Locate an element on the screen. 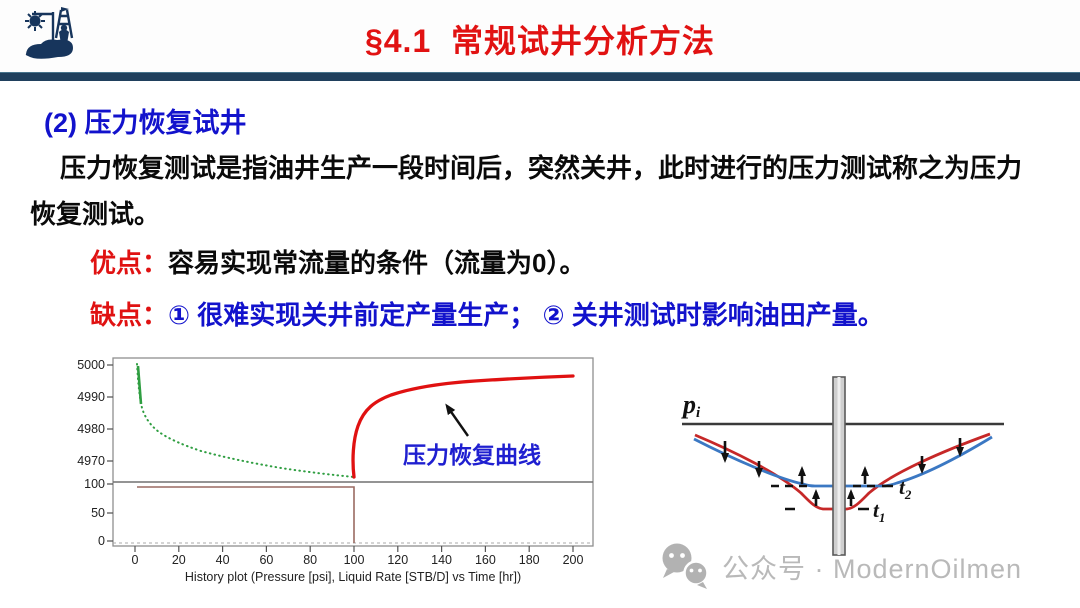 The image size is (1080, 608). rate-tick-label: 0 is located at coordinates (101, 541).